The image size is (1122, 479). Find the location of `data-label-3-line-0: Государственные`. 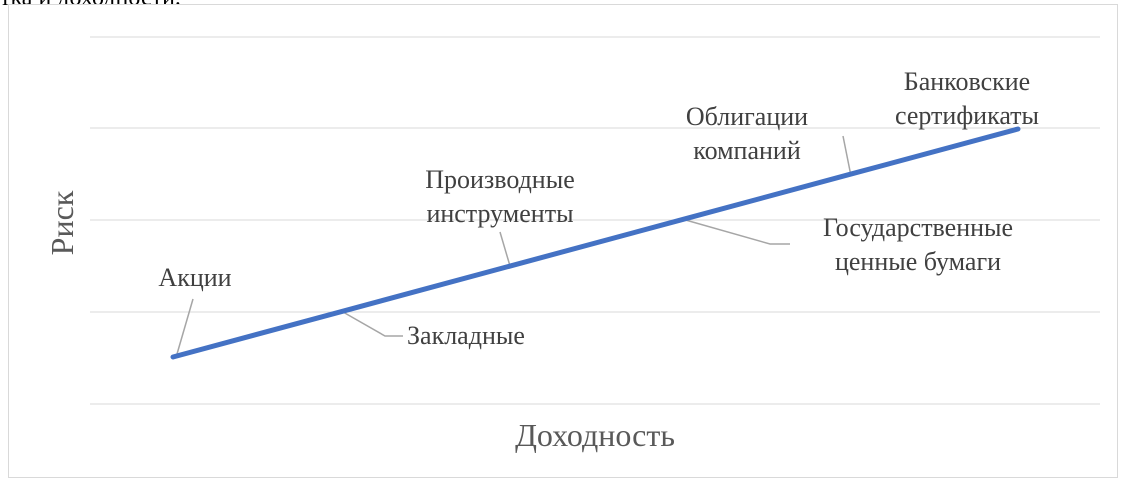

data-label-3-line-0: Государственные is located at coordinates (918, 227).